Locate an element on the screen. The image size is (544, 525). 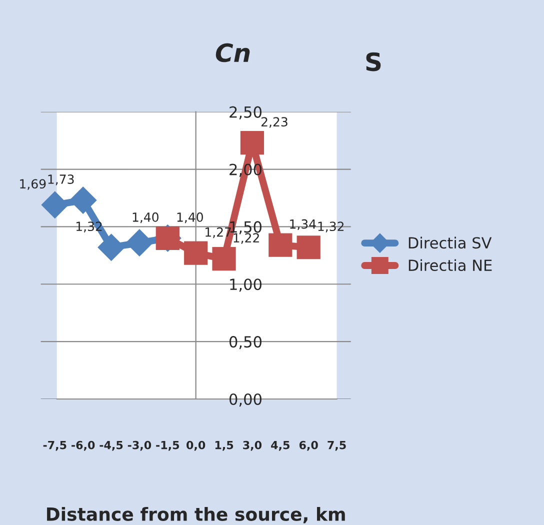
legend-label: Directia SV is located at coordinates (450, 242).